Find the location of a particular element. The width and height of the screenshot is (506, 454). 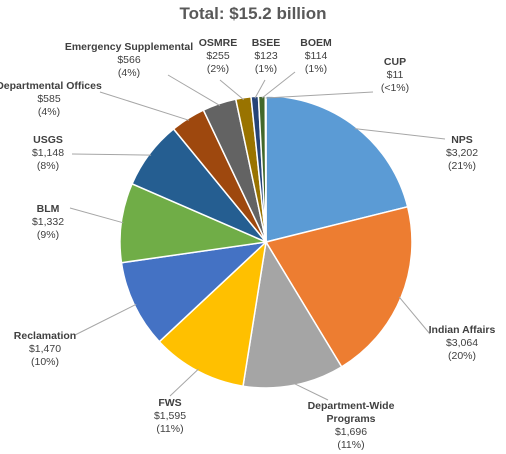

label-value: $255 is located at coordinates (218, 56).